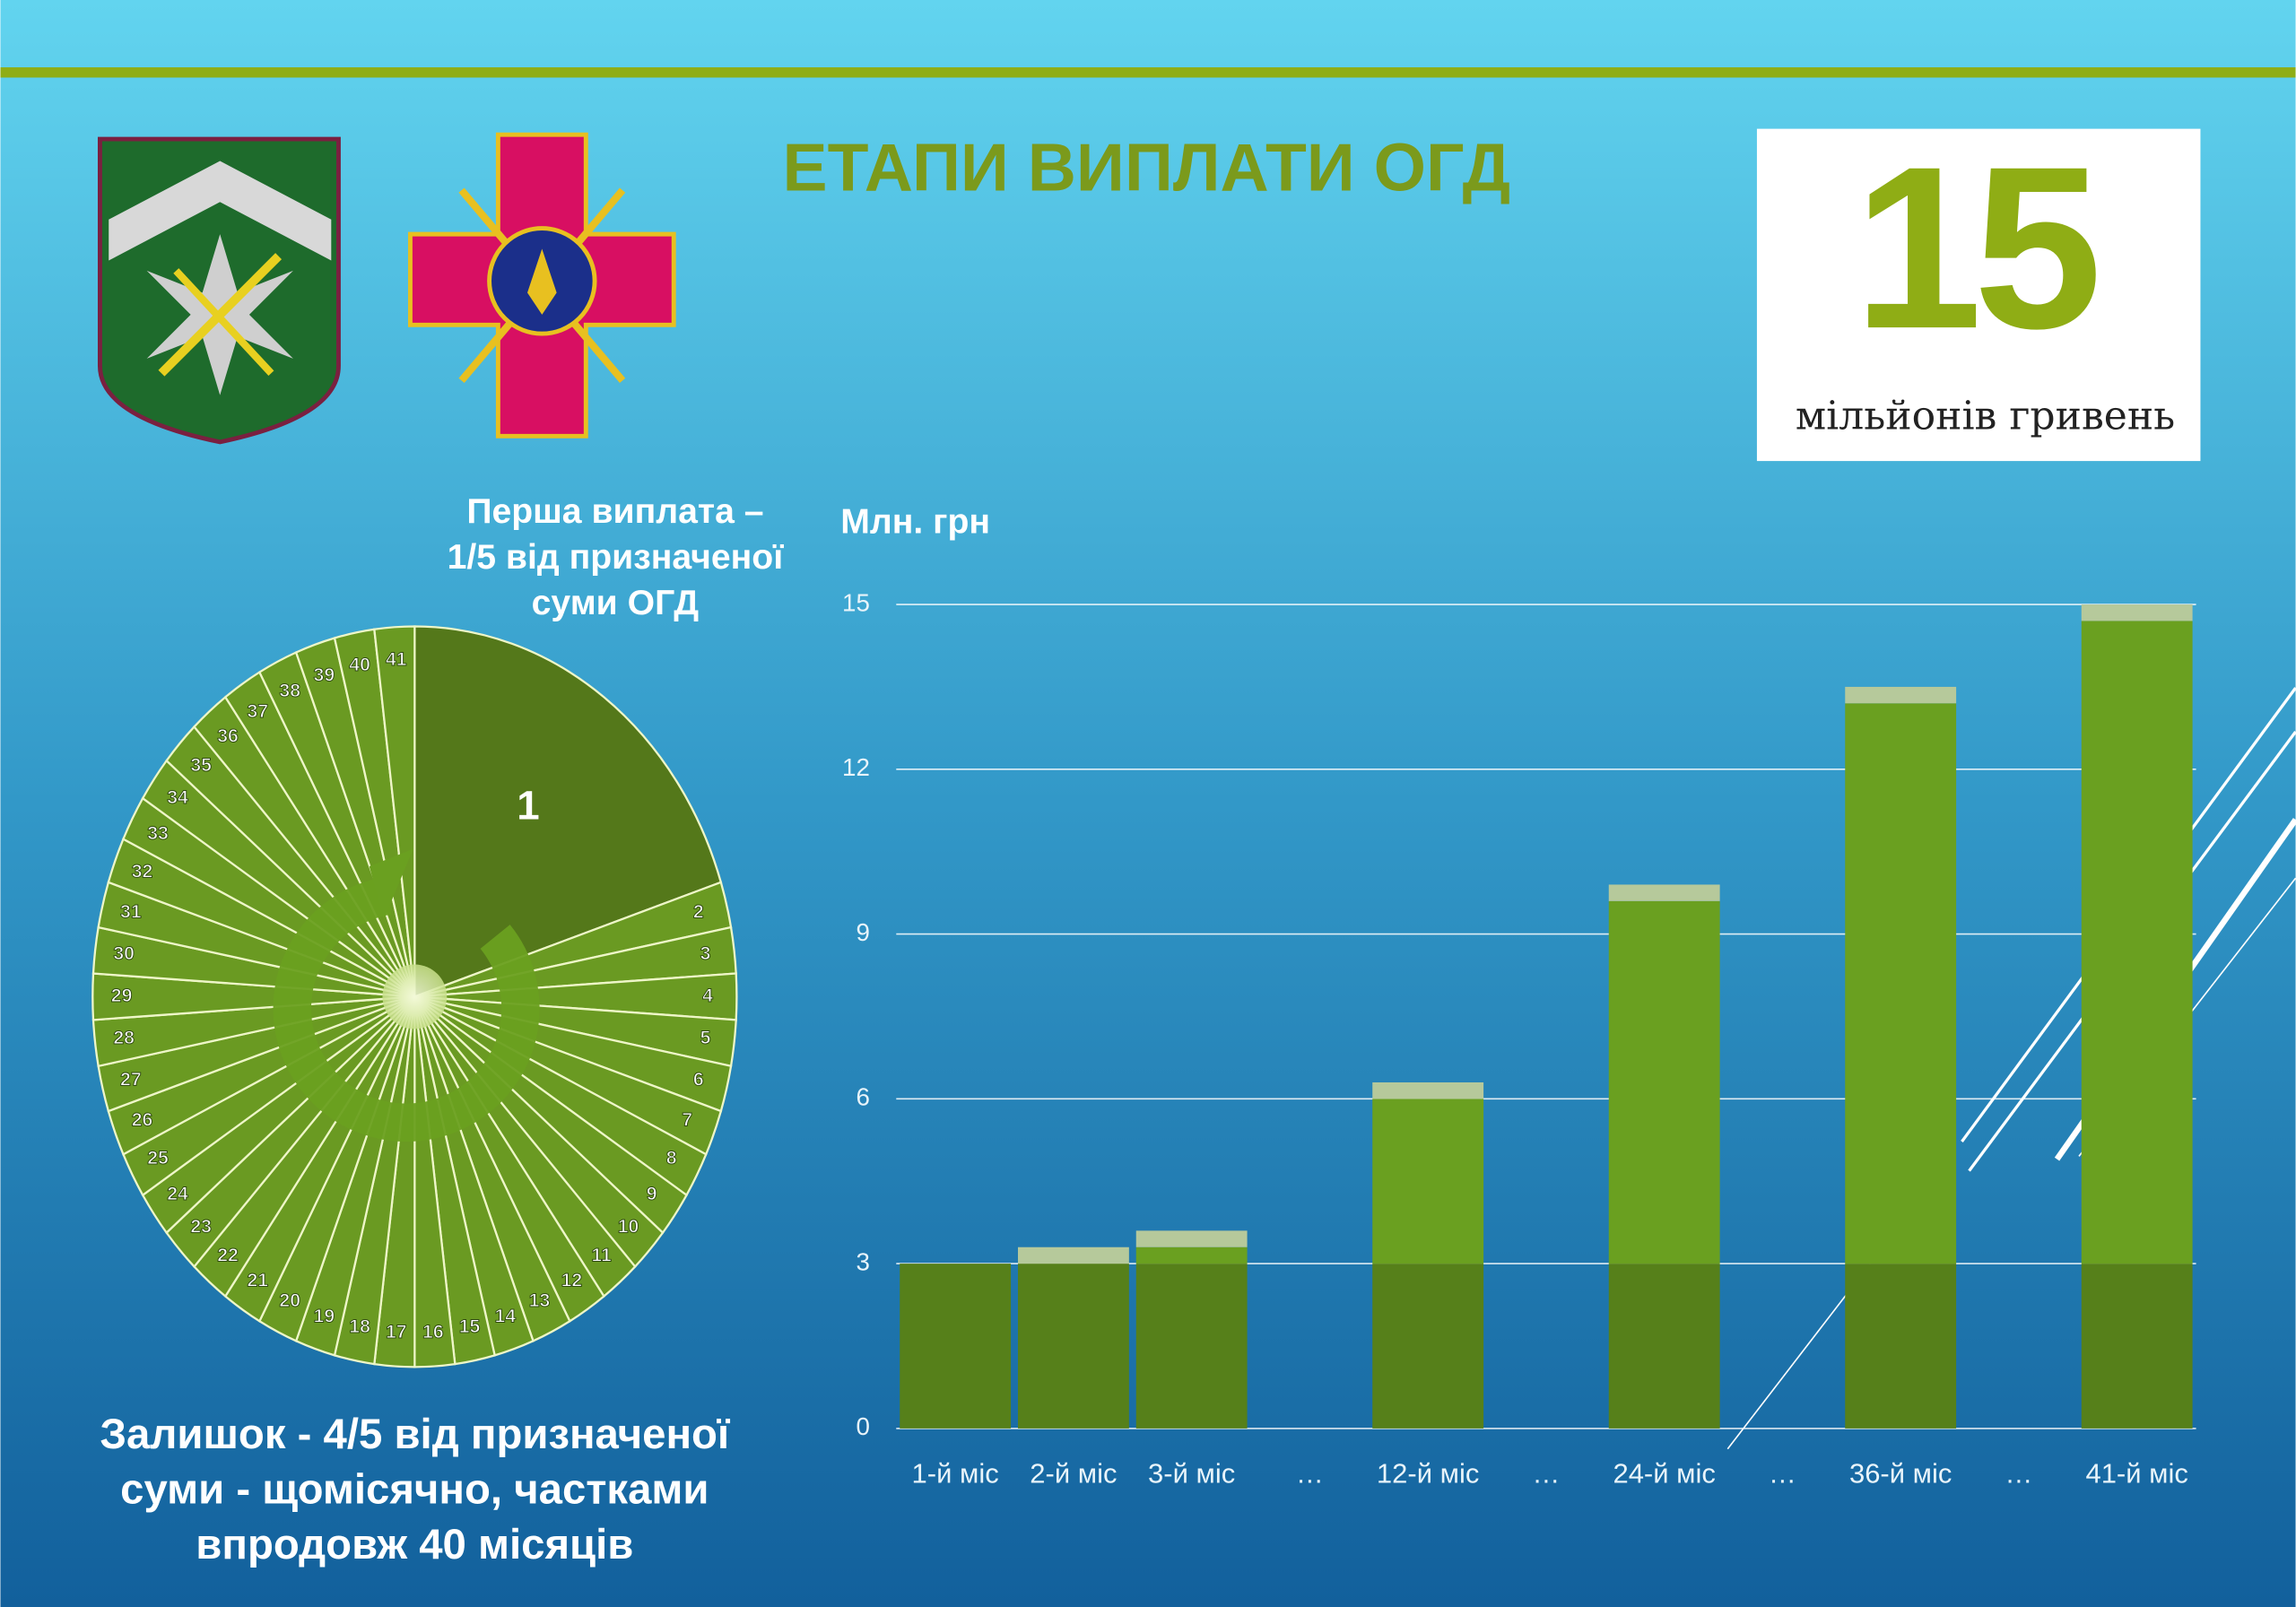  Describe the element at coordinates (862, 1261) in the screenshot. I see `y-tick-label: 3` at that location.